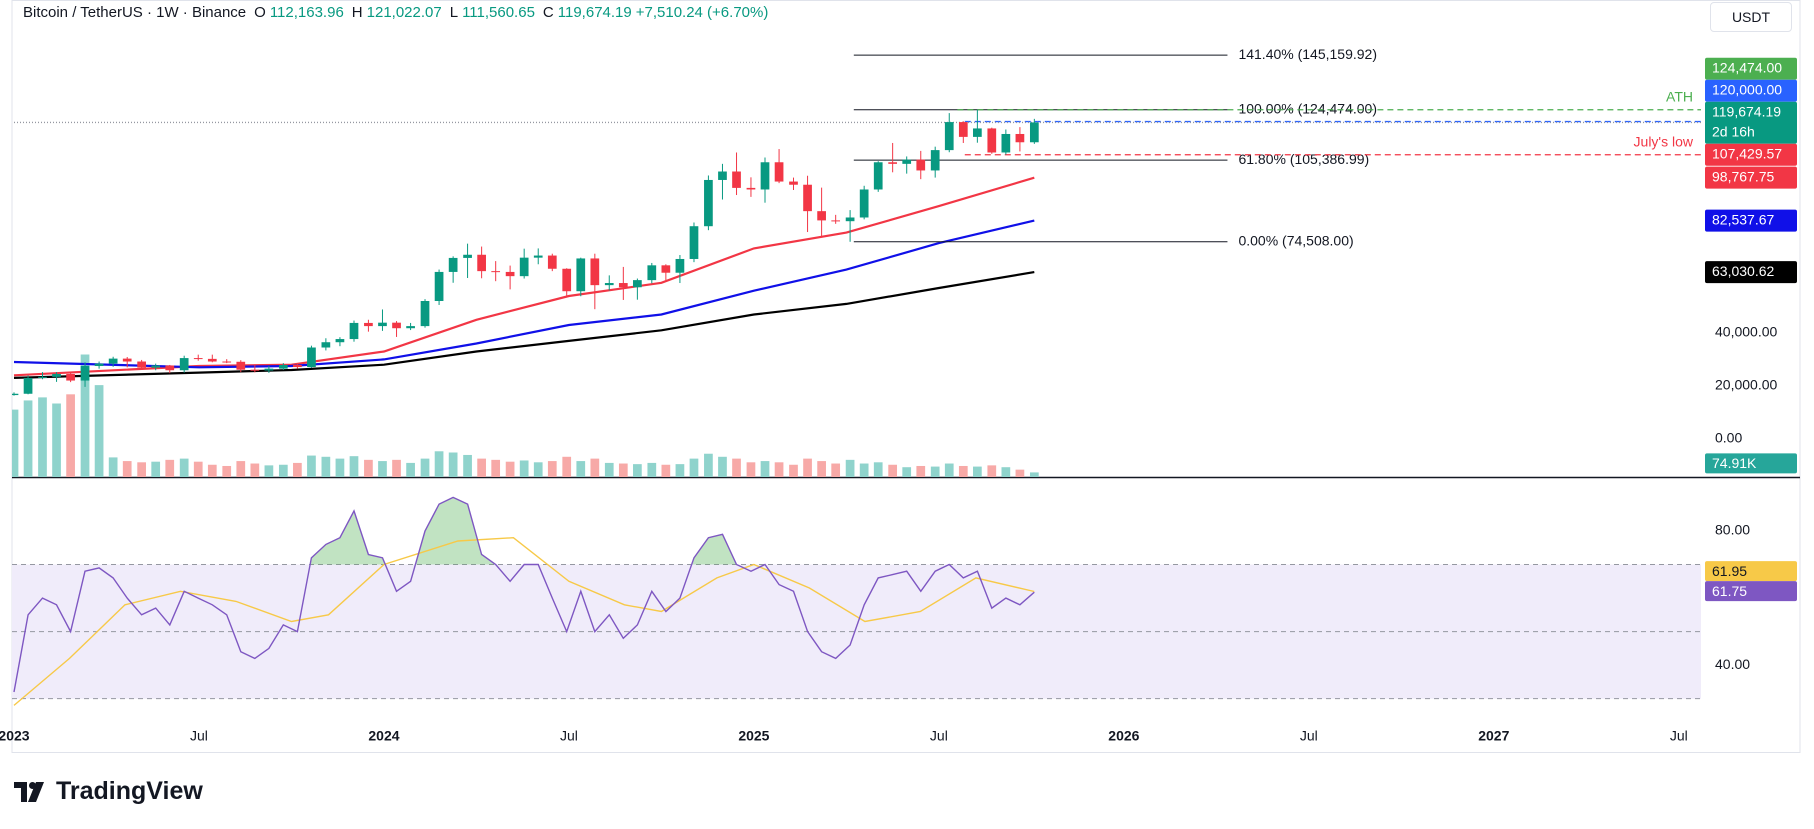 The image size is (1814, 829). Describe the element at coordinates (1747, 89) in the screenshot. I see `price-badge-label: 120,000.00` at that location.